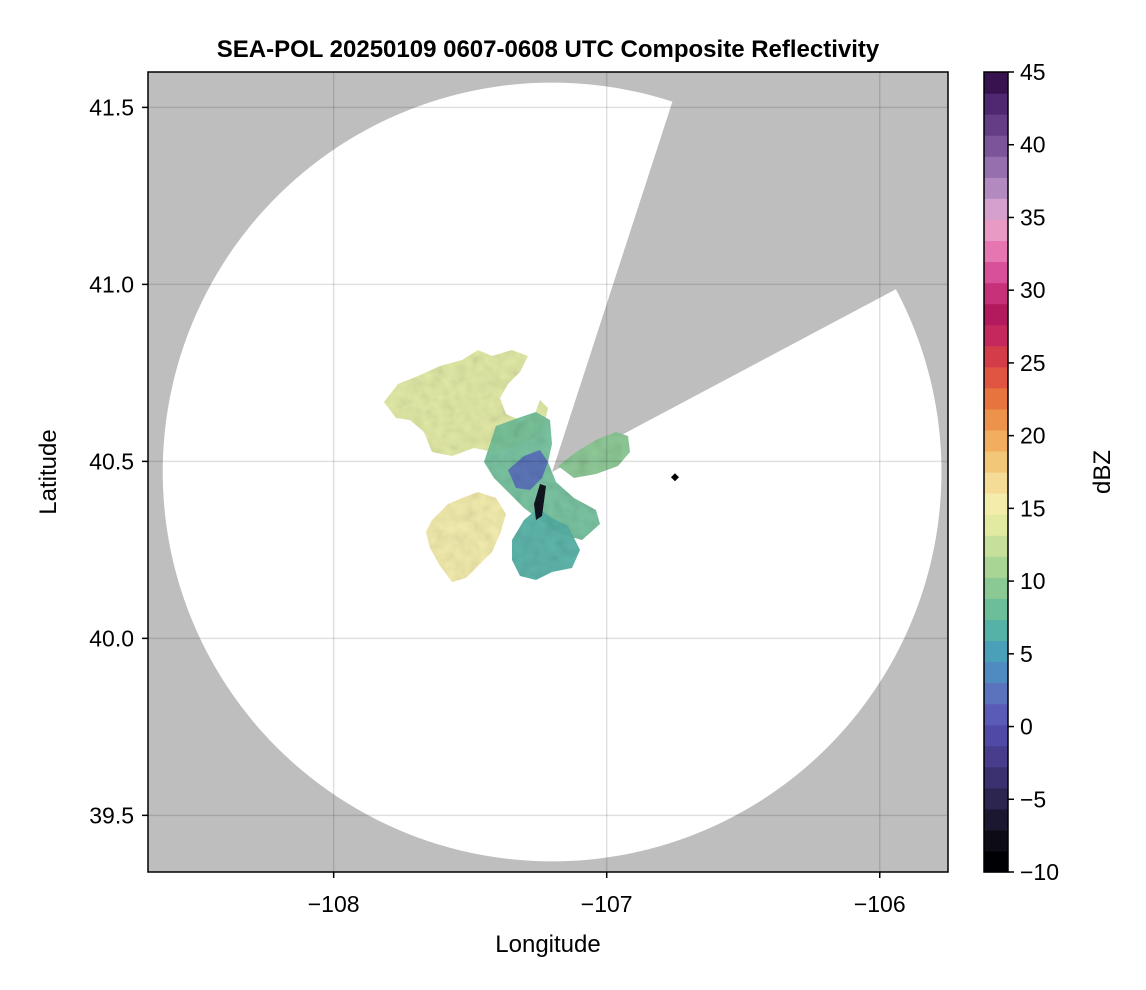 Image resolution: width=1146 pixels, height=990 pixels. I want to click on markers, so click(674, 477).